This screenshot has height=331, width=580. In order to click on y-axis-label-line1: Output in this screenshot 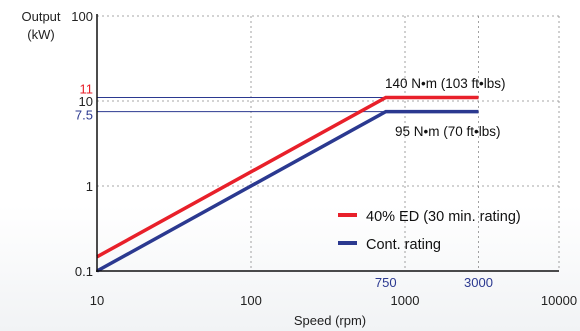, I will do `click(40, 16)`.